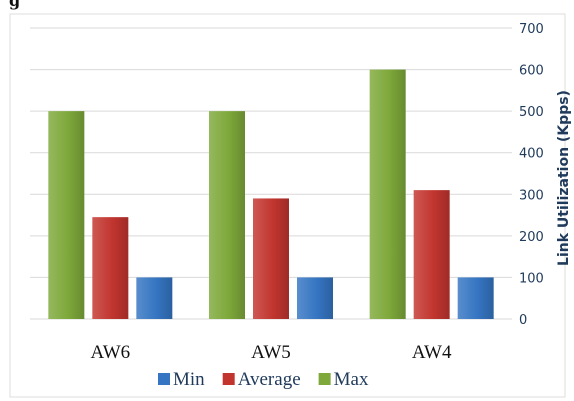 The height and width of the screenshot is (401, 574). Describe the element at coordinates (431, 254) in the screenshot. I see `bar-average-aw4` at that location.